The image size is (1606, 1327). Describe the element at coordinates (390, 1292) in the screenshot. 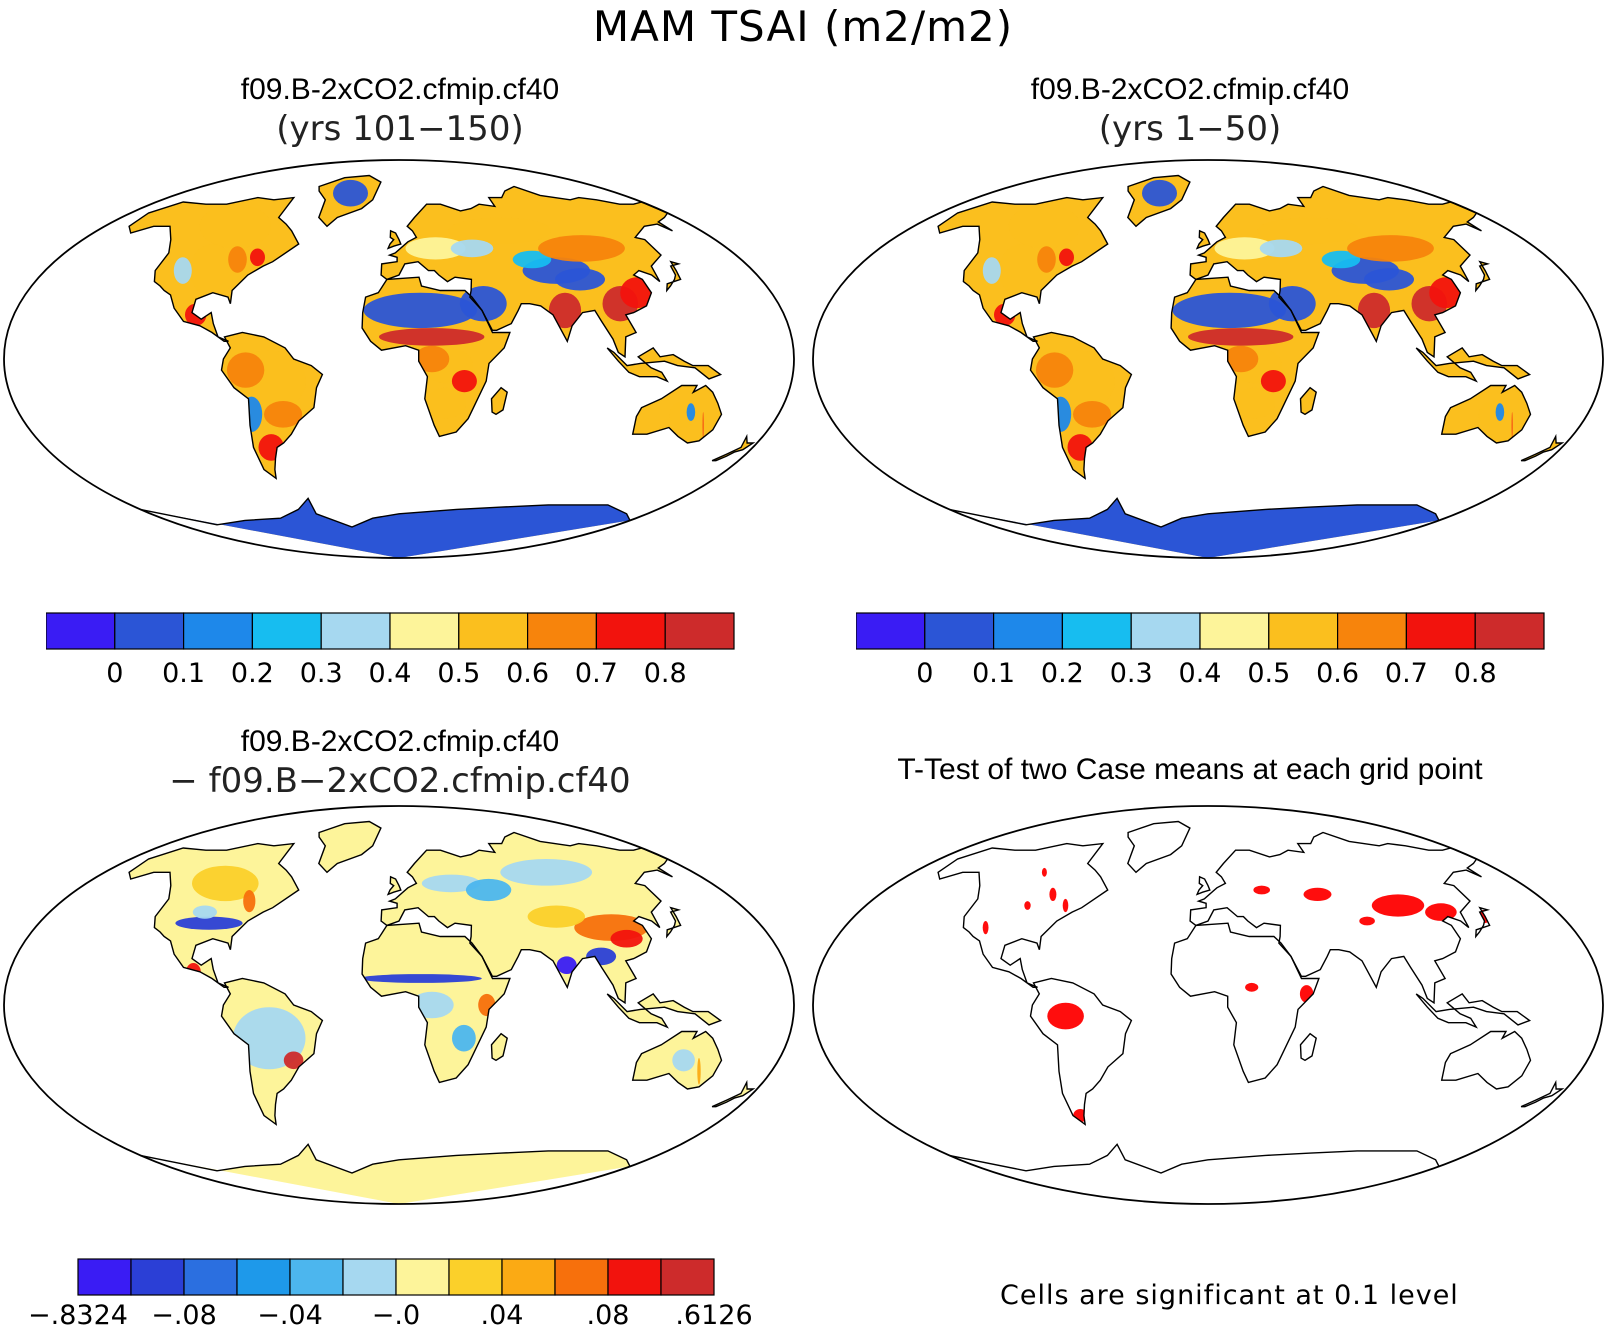

I see `colorbar-bottom-left: −.8324 −.08 −.04 −.0 .04 .08 .6126` at that location.